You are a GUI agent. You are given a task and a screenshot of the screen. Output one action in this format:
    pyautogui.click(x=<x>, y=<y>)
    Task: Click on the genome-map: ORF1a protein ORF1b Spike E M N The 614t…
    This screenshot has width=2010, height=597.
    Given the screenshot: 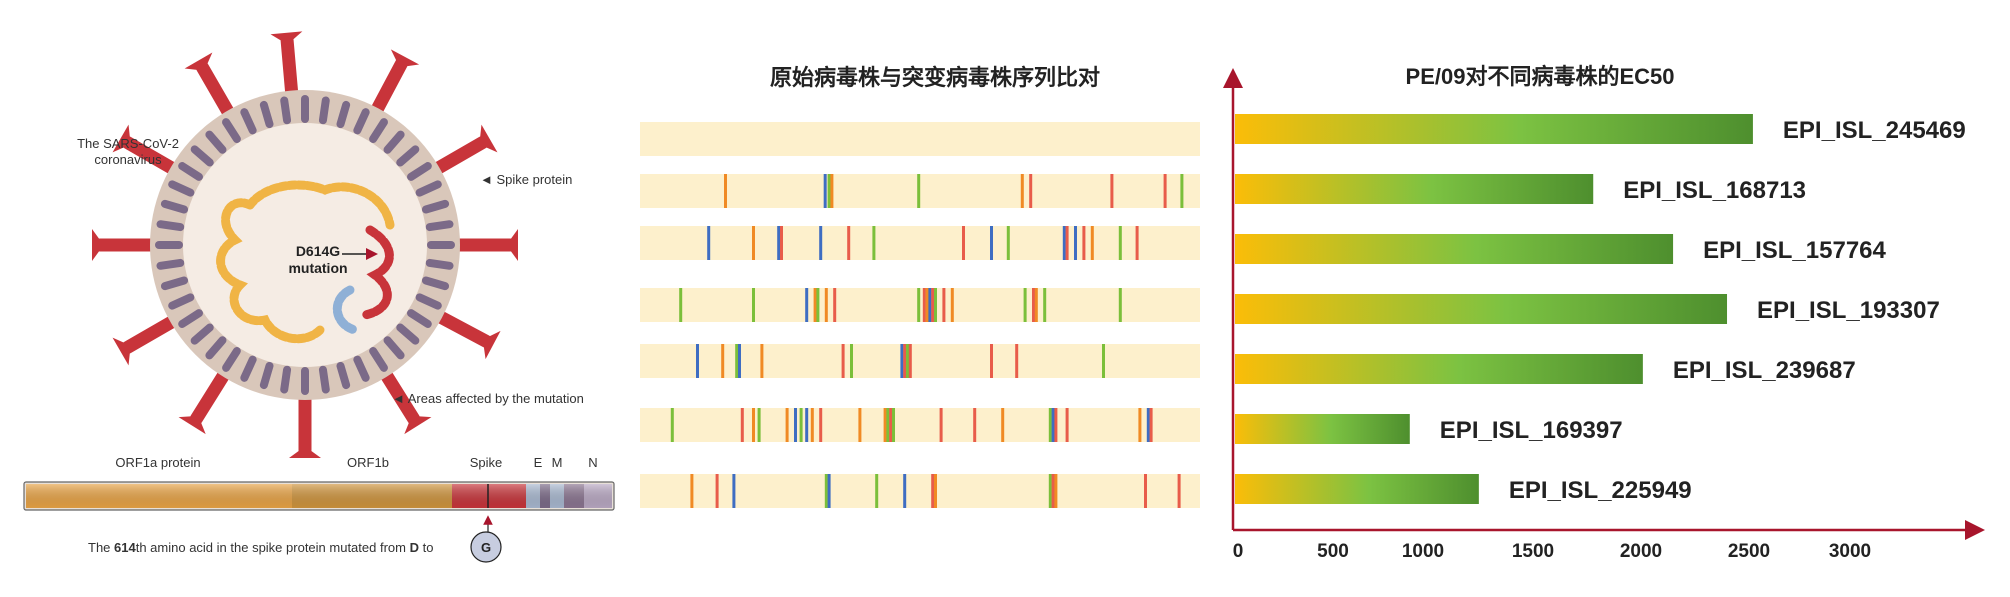 What is the action you would take?
    pyautogui.click(x=319, y=509)
    